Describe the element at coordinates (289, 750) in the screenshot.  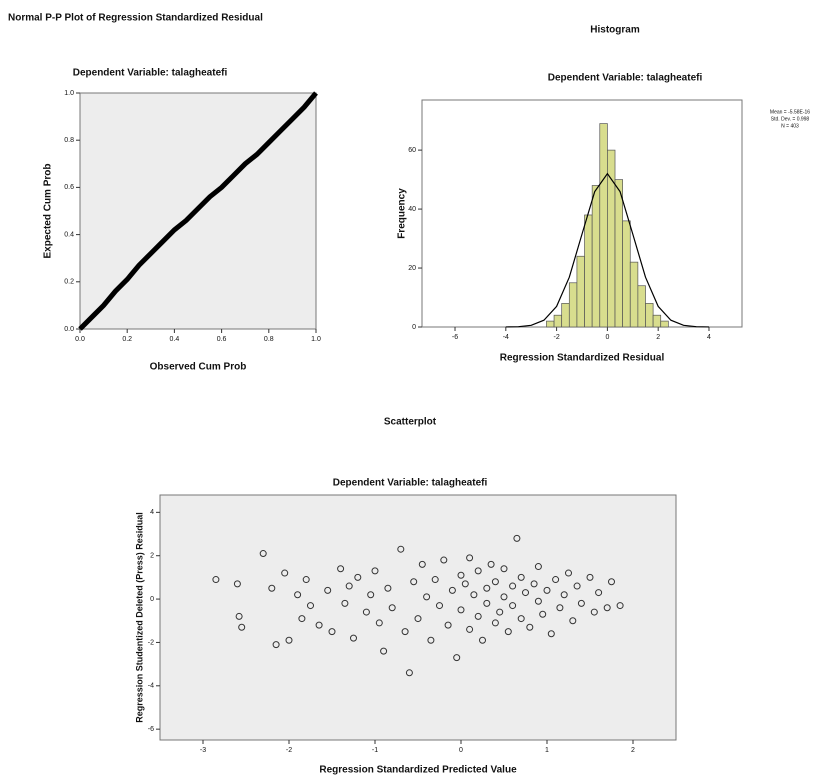
I see `x-tick-label: -2` at that location.